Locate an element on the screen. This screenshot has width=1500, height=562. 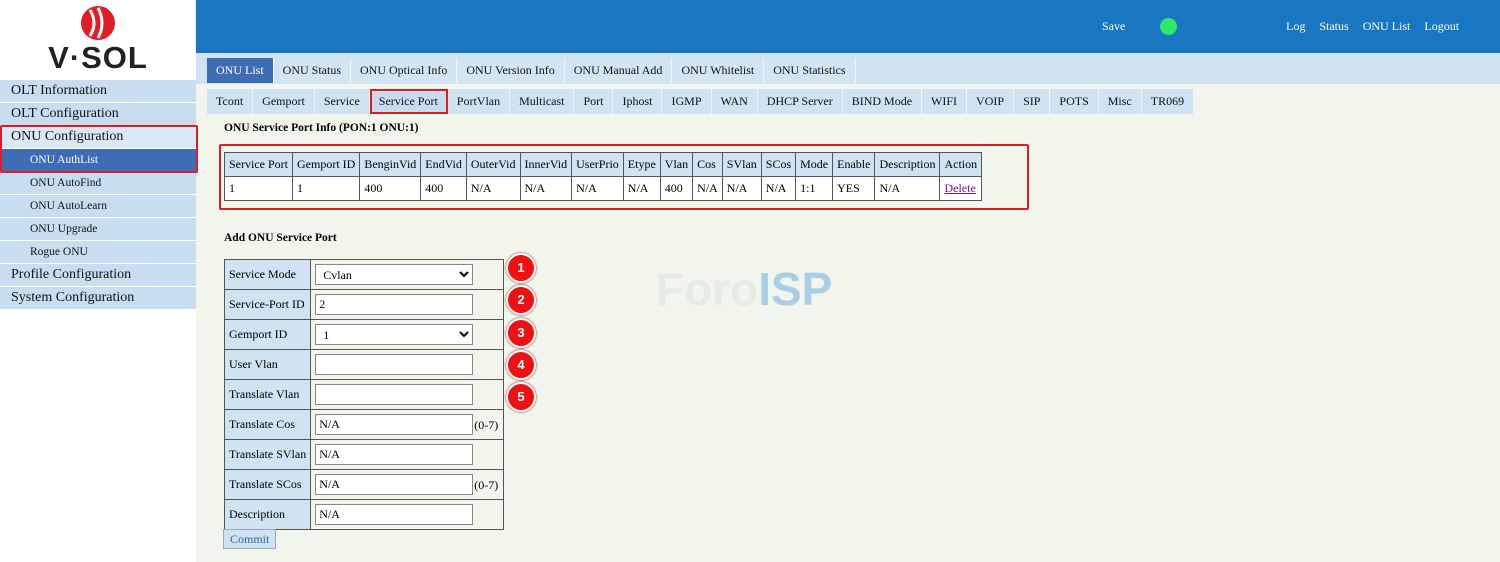
subtab: Service Port is located at coordinates (408, 101).